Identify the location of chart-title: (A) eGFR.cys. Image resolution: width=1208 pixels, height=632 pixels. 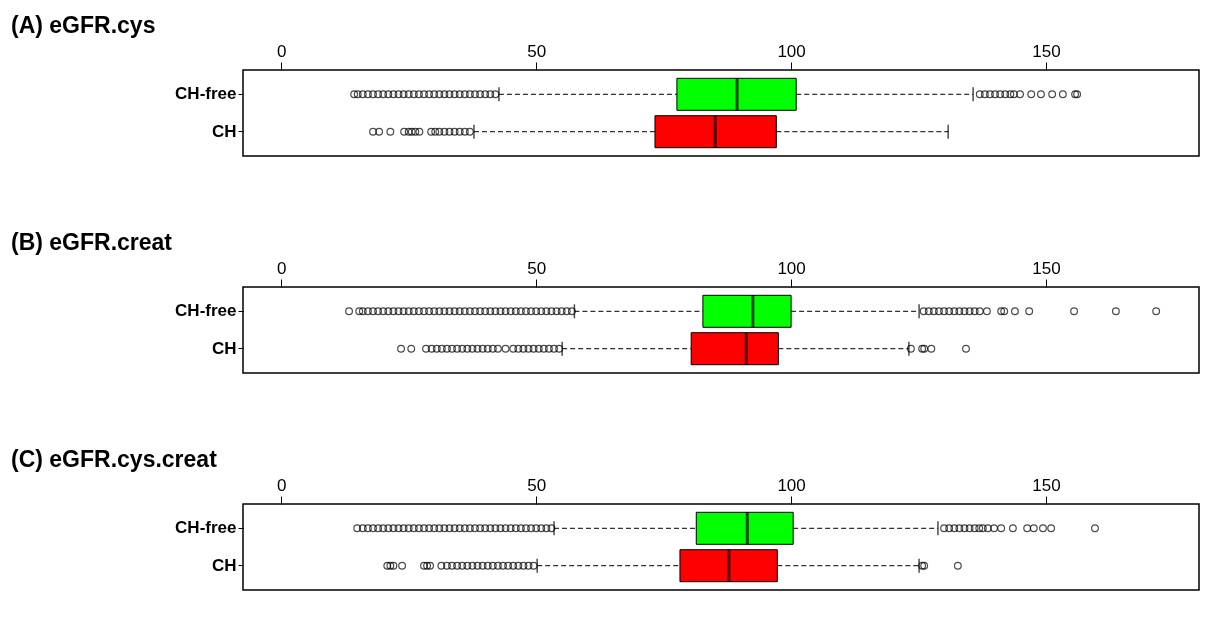
(83, 25).